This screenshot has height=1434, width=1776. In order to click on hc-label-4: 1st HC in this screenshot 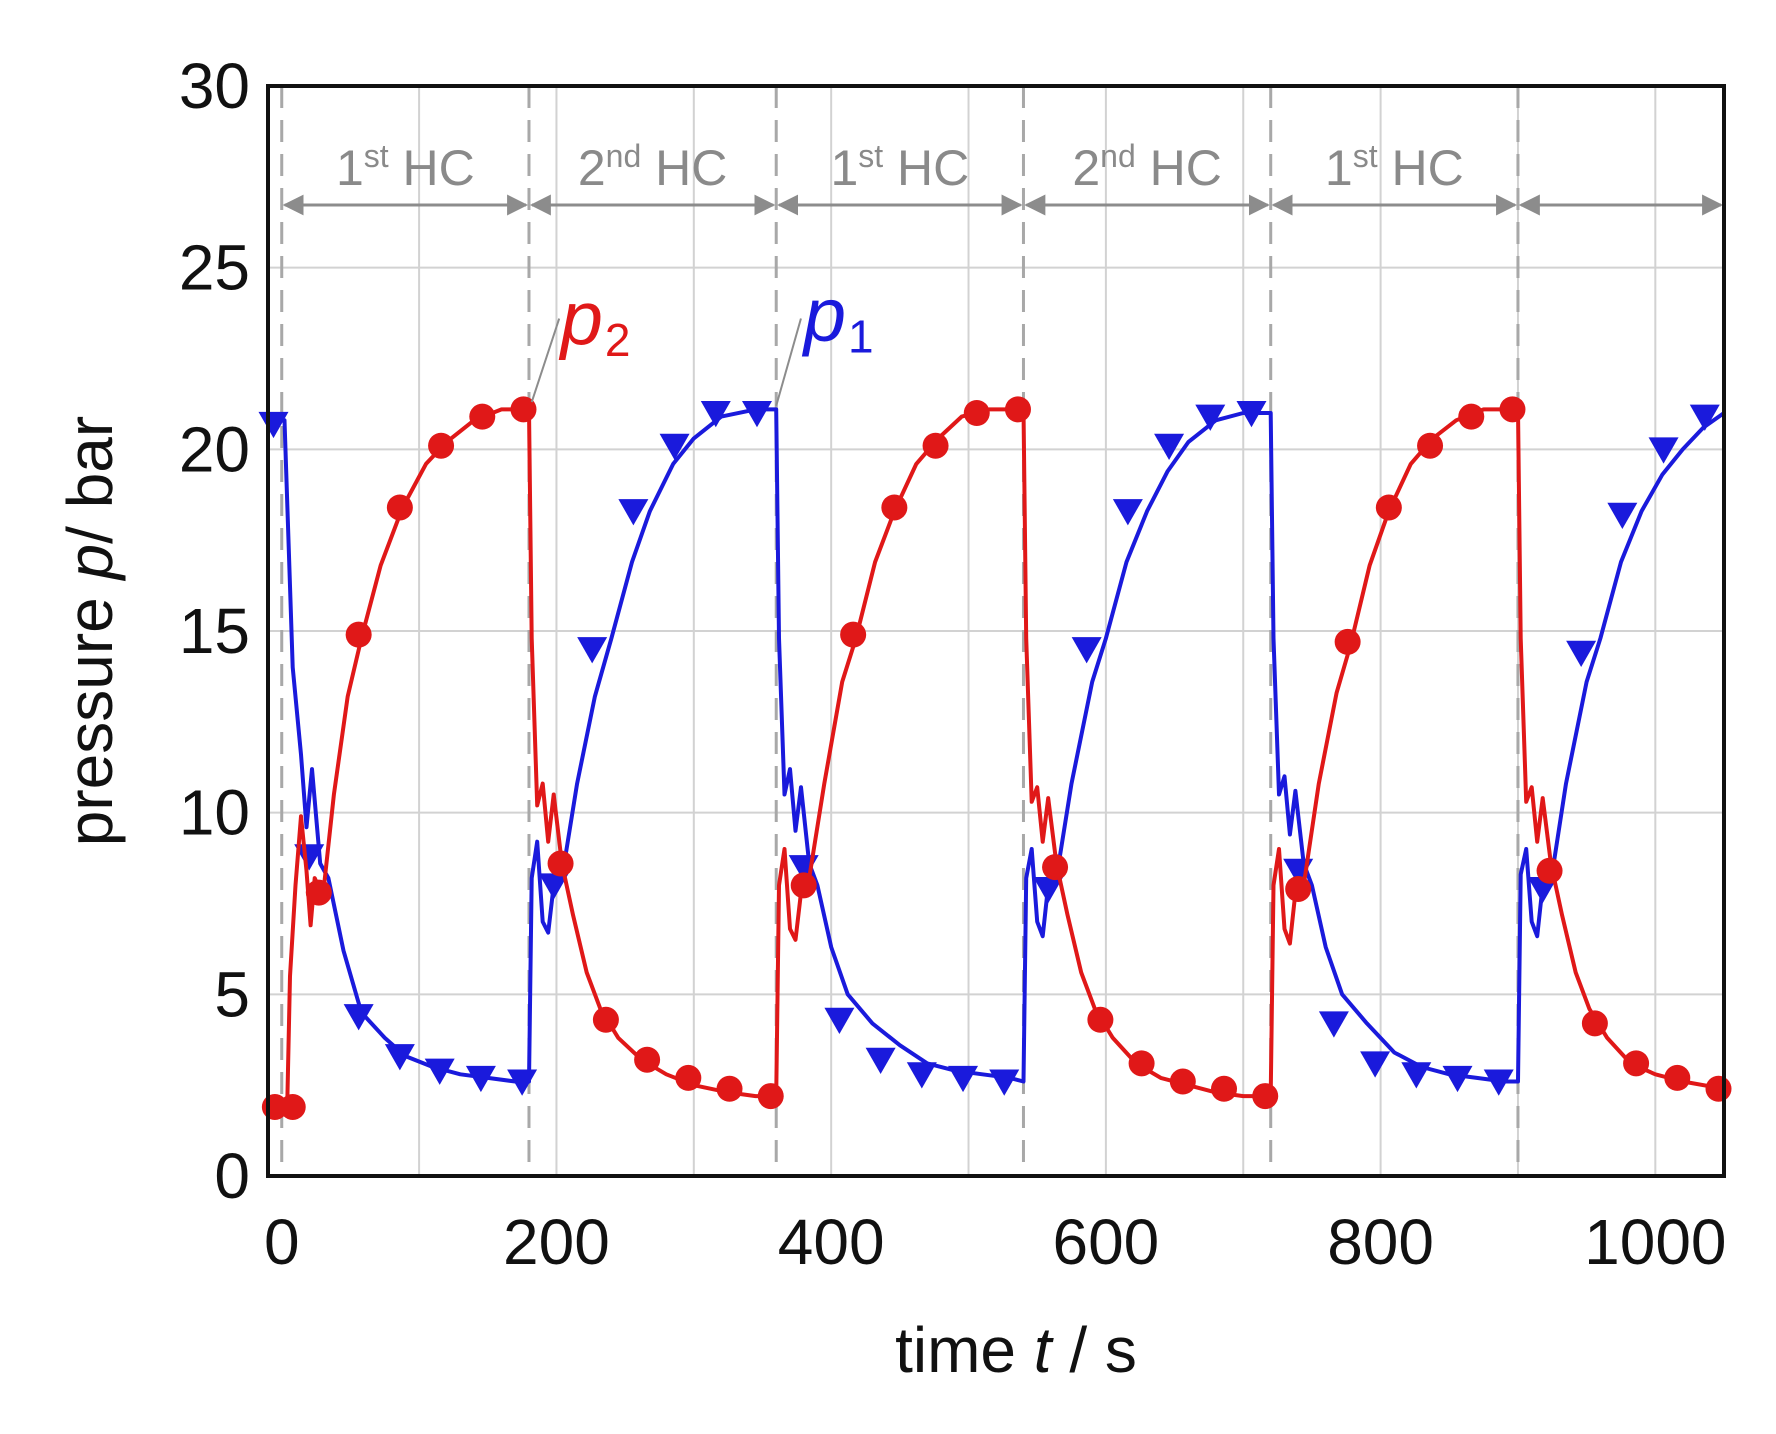, I will do `click(1394, 167)`.